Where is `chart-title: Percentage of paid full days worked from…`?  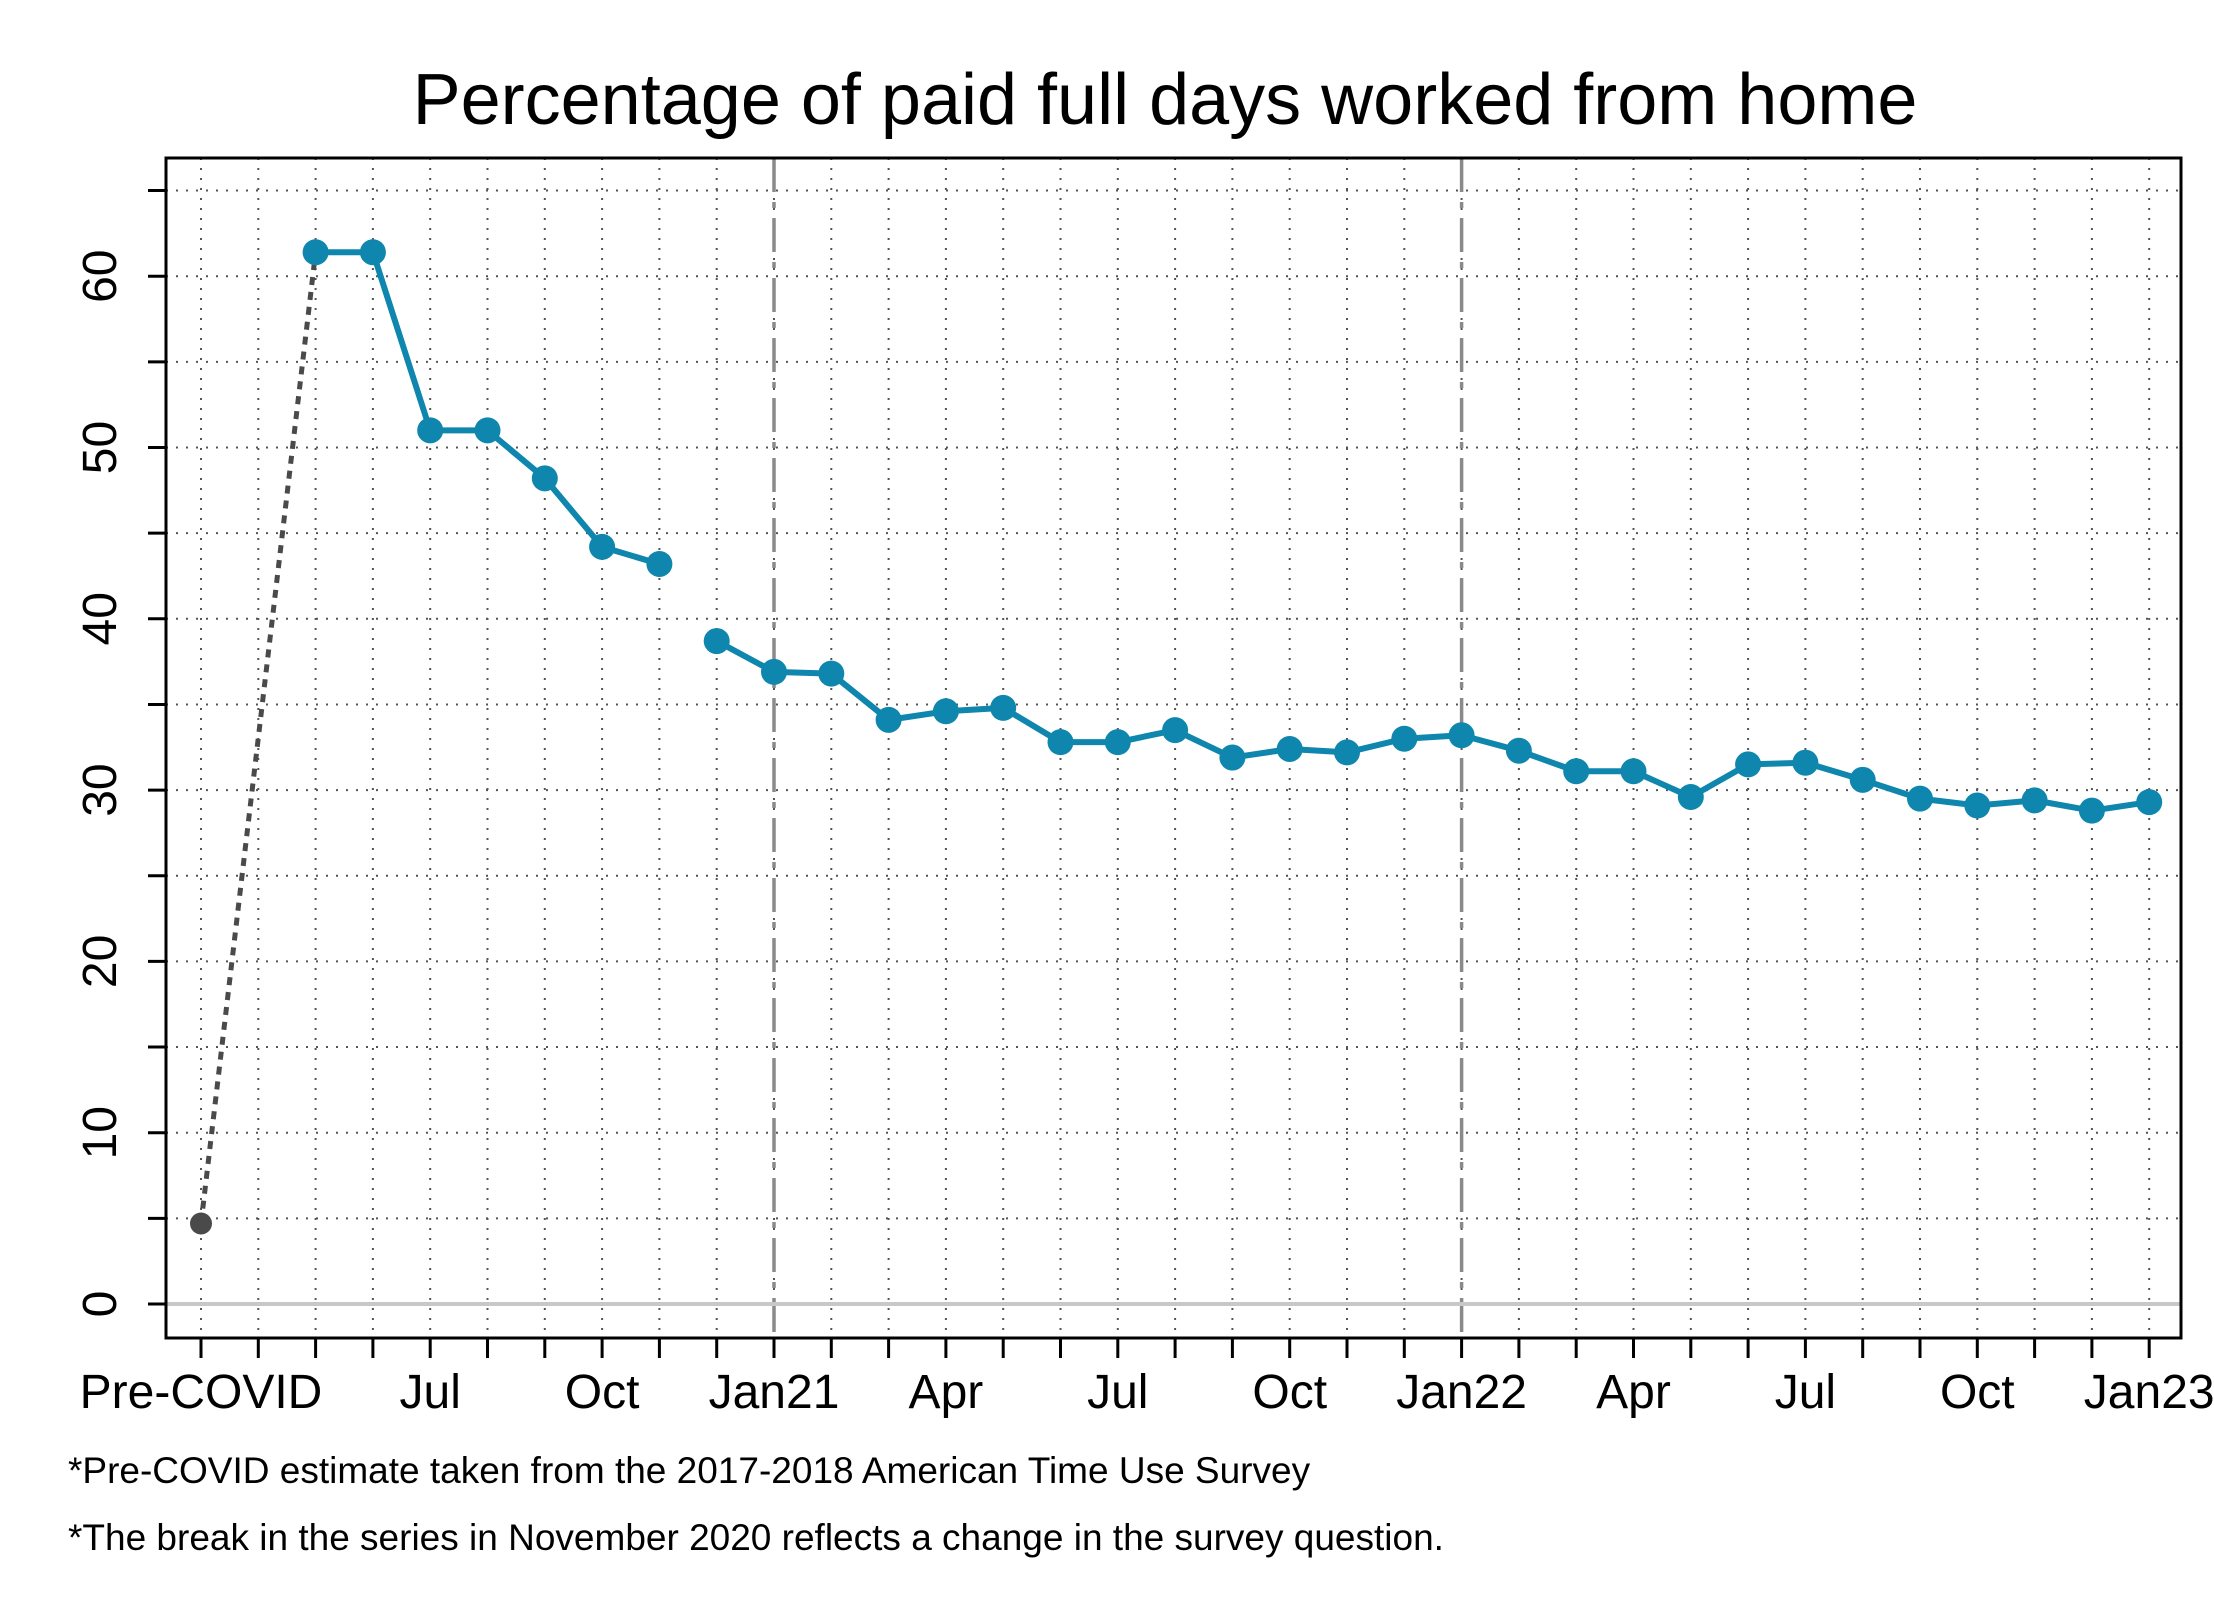
chart-title: Percentage of paid full days worked from… is located at coordinates (1165, 100).